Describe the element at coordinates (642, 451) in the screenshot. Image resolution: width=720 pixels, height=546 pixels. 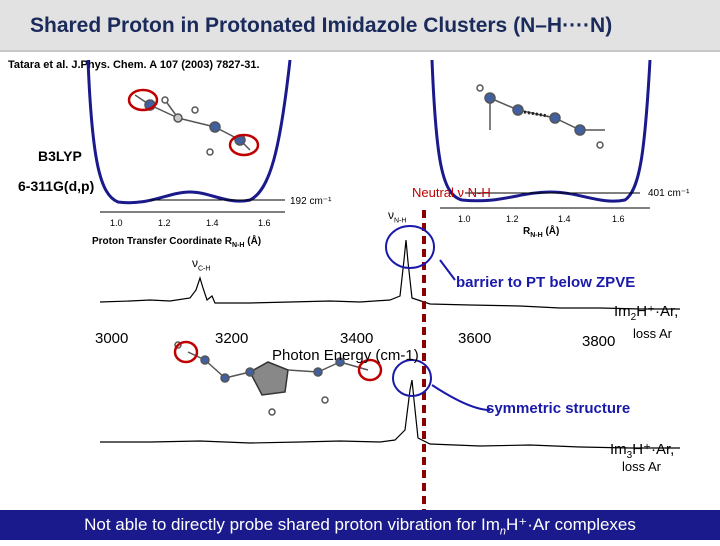
I see `im3-label: Im3H⁺·Ar,` at that location.